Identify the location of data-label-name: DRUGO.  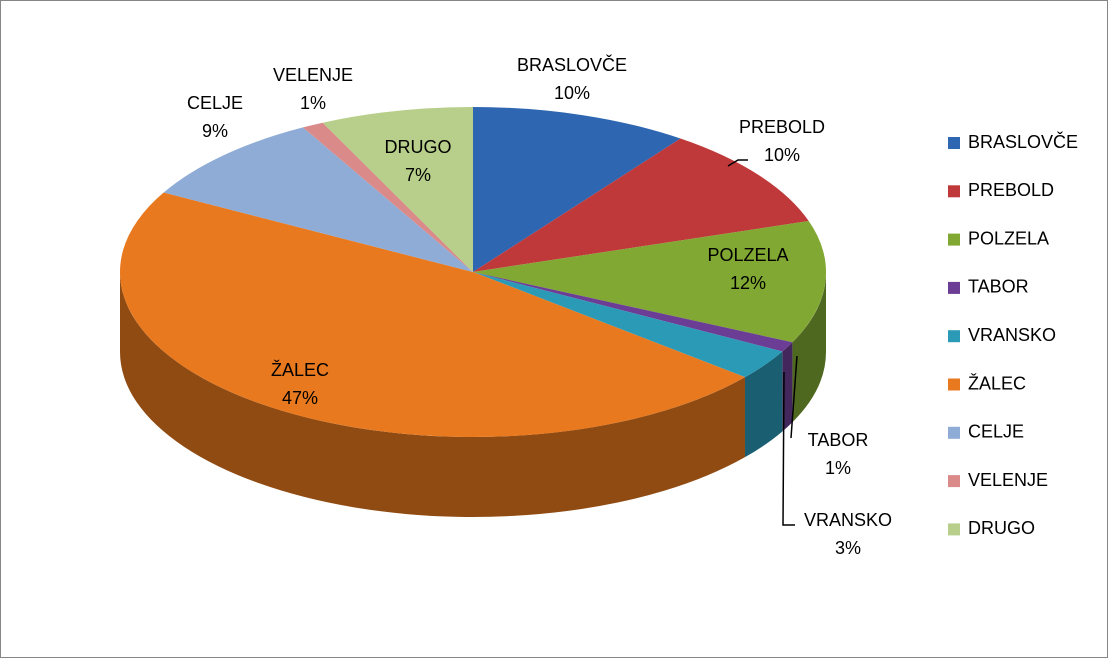
(418, 147).